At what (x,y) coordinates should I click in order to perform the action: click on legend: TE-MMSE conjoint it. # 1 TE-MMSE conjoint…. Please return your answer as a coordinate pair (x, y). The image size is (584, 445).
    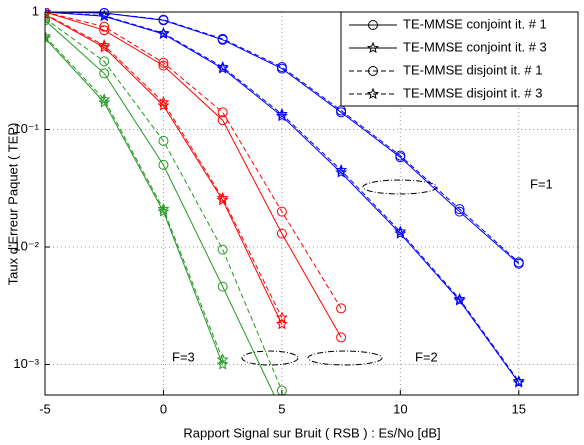
    Looking at the image, I should click on (459, 59).